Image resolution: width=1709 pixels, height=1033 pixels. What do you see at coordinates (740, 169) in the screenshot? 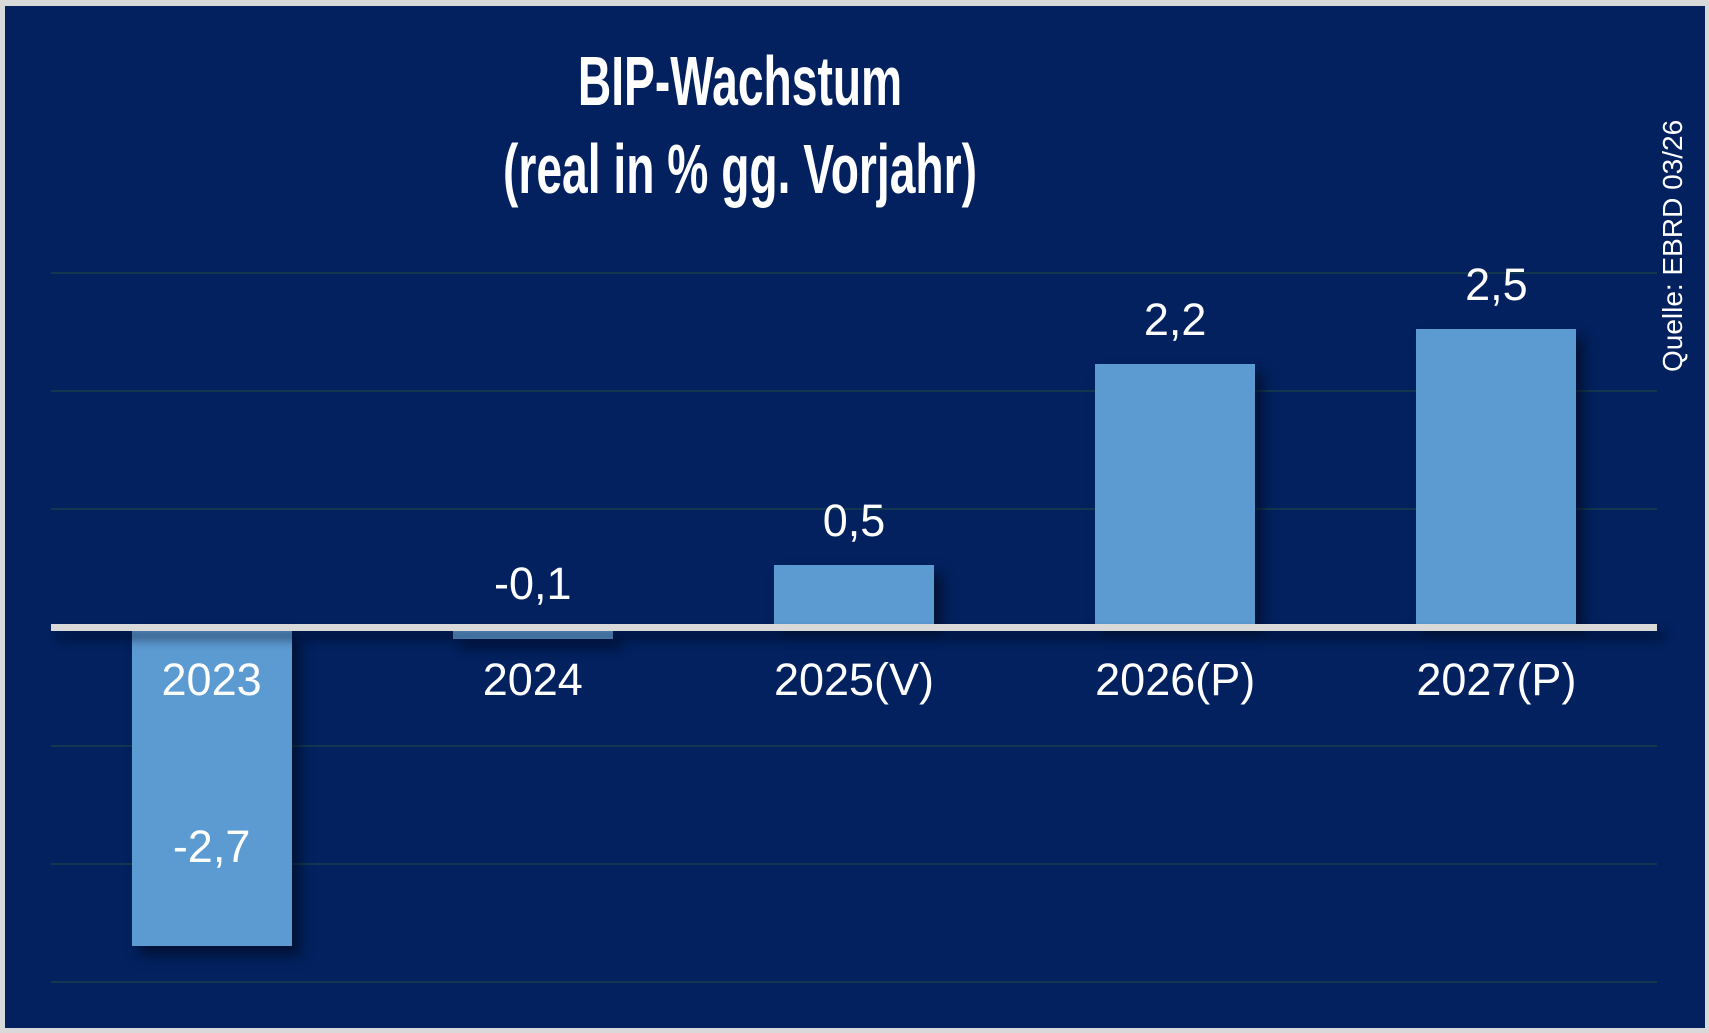
I see `chart-title-line2: (real in % gg. Vorjahr)` at bounding box center [740, 169].